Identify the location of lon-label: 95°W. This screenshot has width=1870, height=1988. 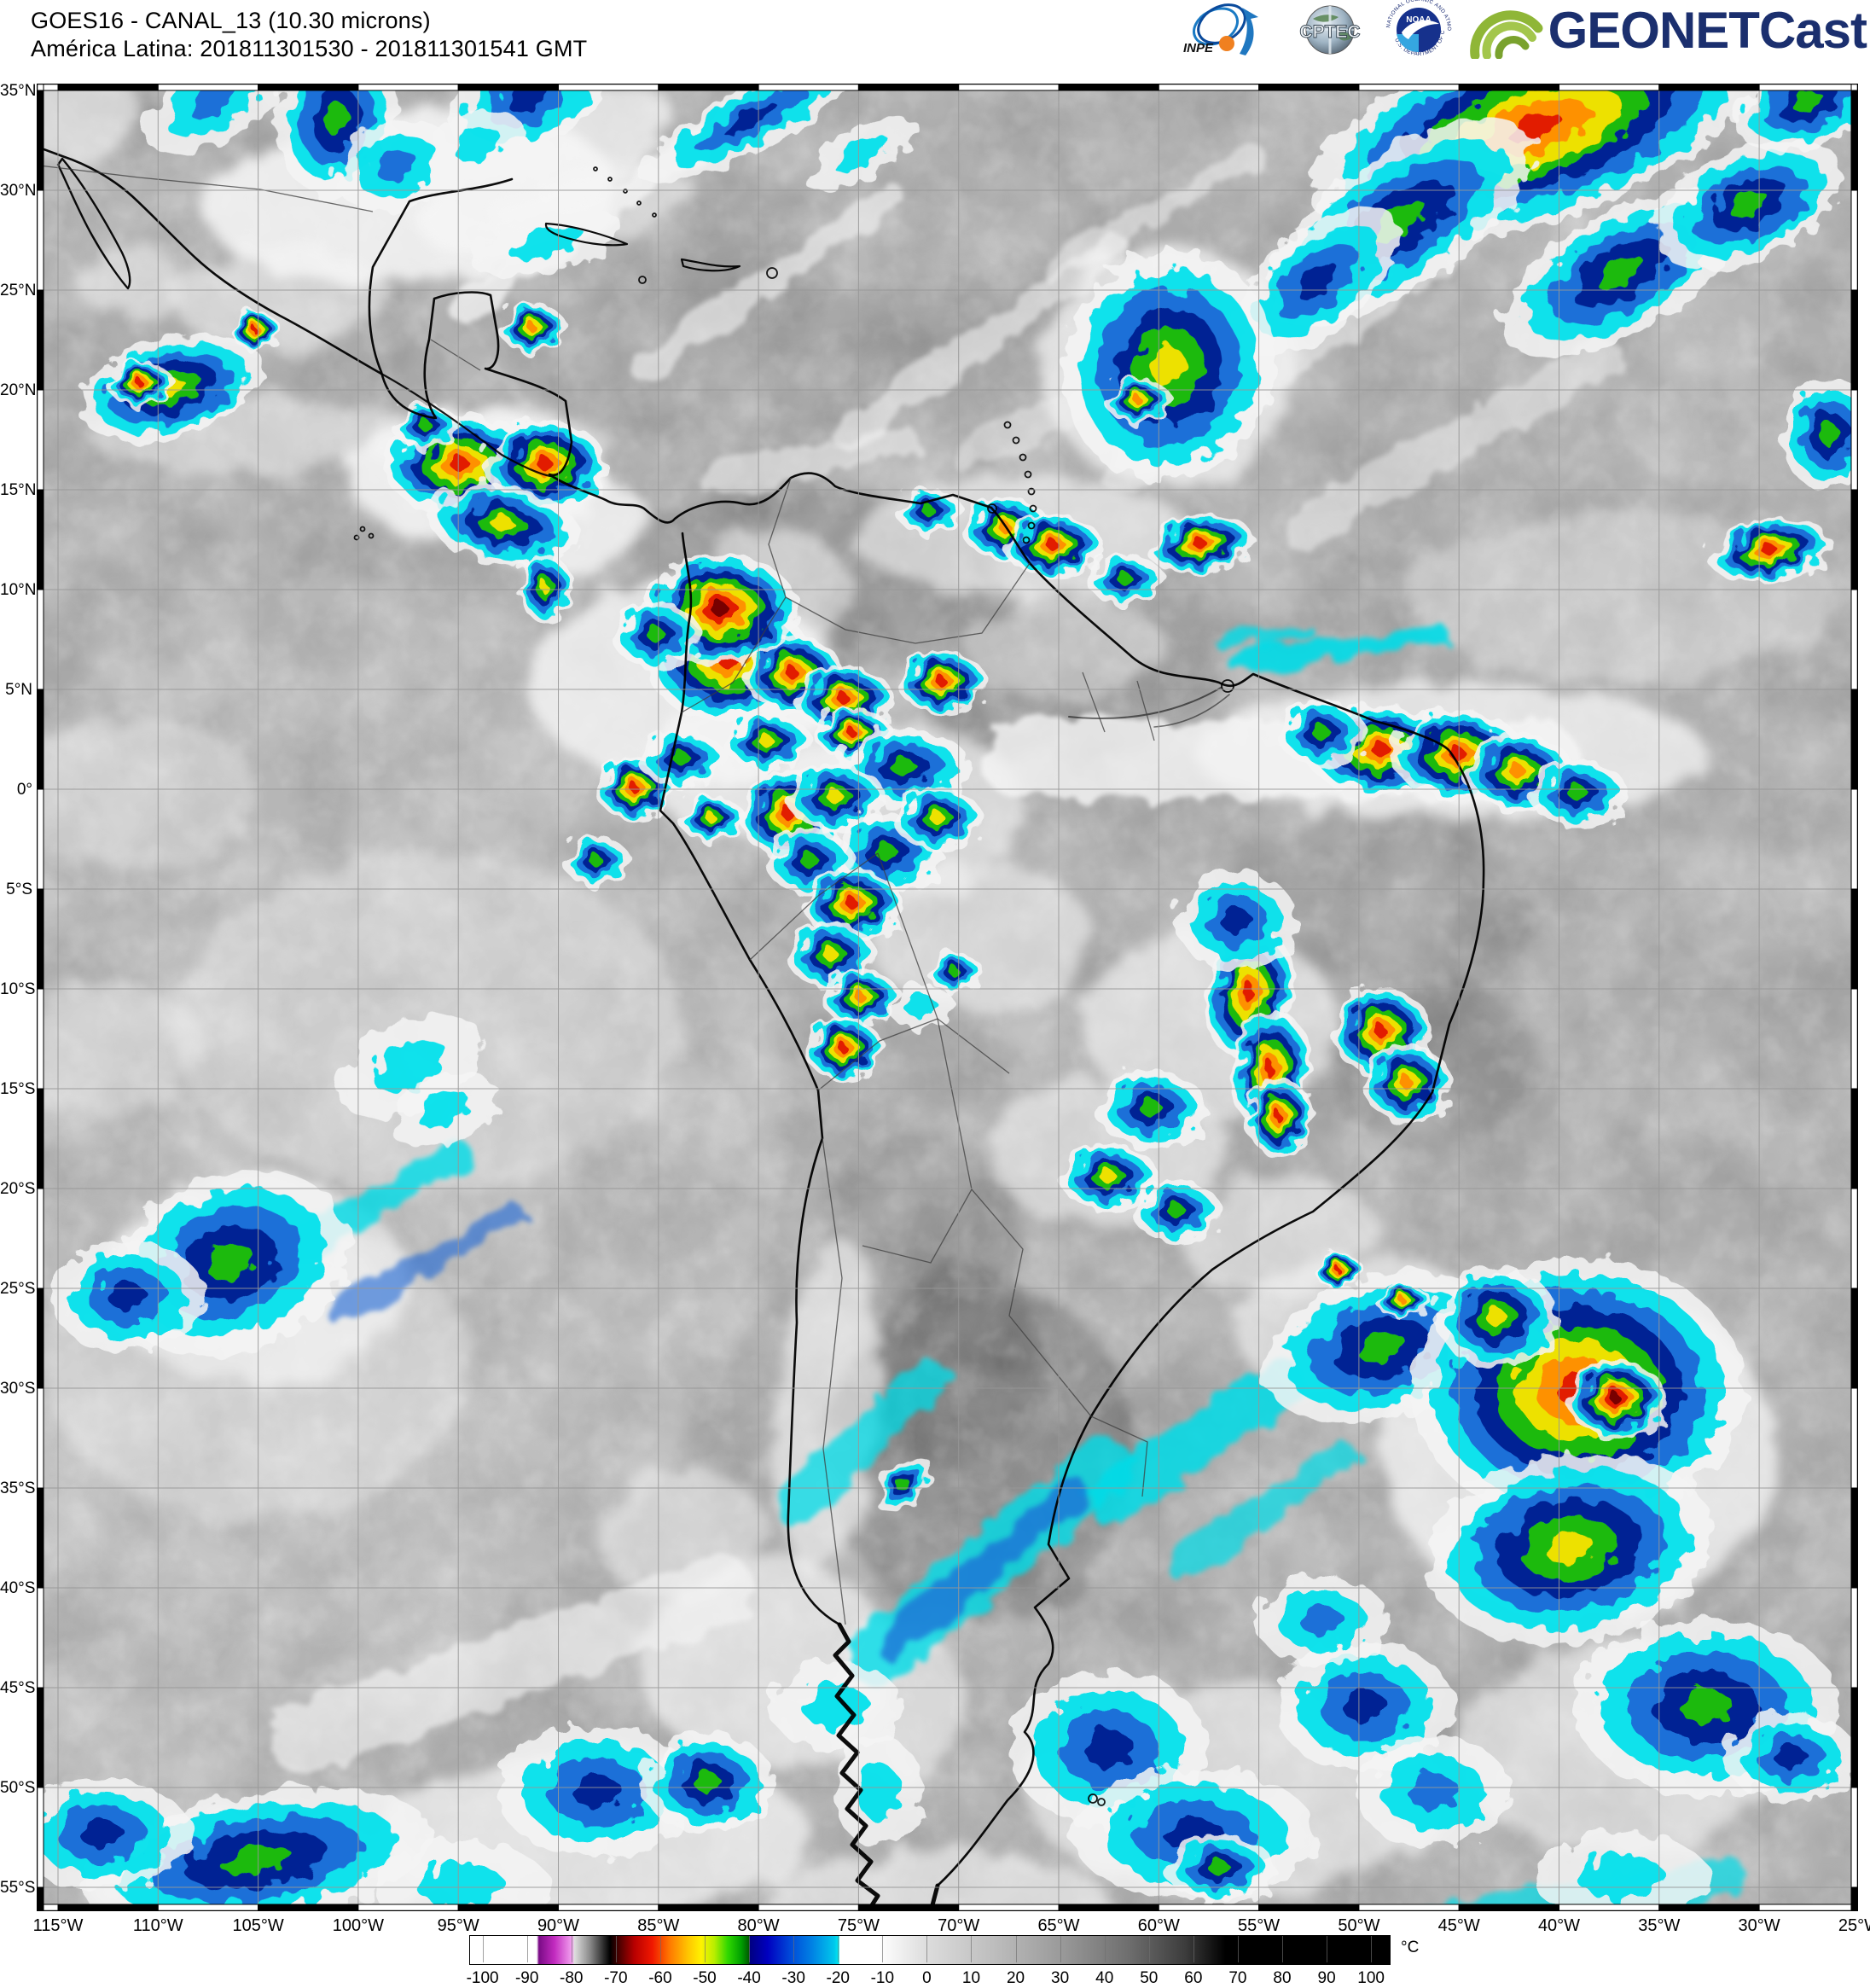
(458, 1925).